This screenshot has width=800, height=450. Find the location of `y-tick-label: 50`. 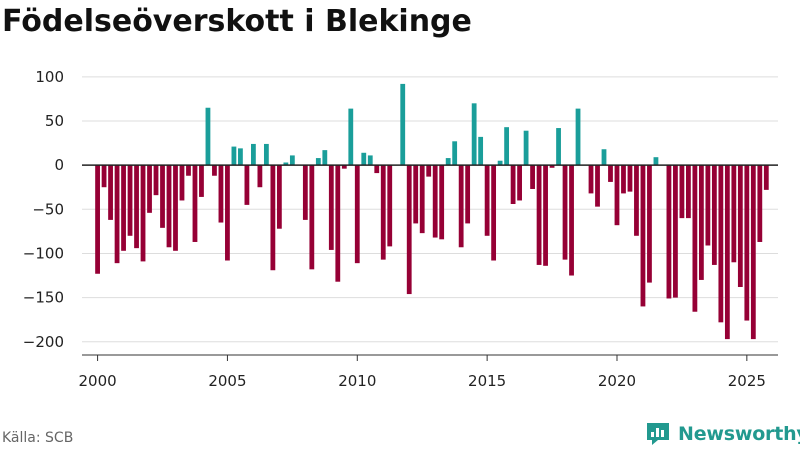

y-tick-label: 50 is located at coordinates (54, 121).